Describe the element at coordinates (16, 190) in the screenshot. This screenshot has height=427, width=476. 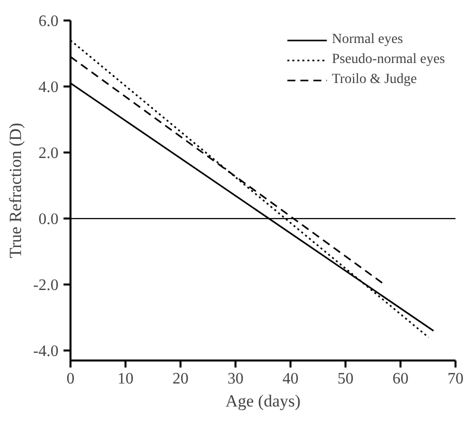
I see `y-axis-title: True Refraction (D)` at that location.